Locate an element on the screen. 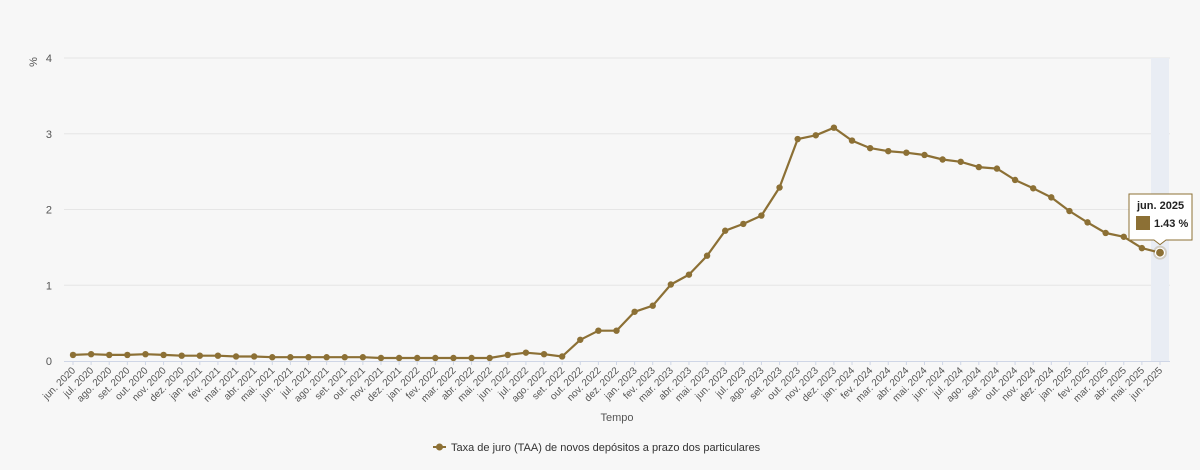 This screenshot has width=1200, height=470. tooltip-box is located at coordinates (1160, 219).